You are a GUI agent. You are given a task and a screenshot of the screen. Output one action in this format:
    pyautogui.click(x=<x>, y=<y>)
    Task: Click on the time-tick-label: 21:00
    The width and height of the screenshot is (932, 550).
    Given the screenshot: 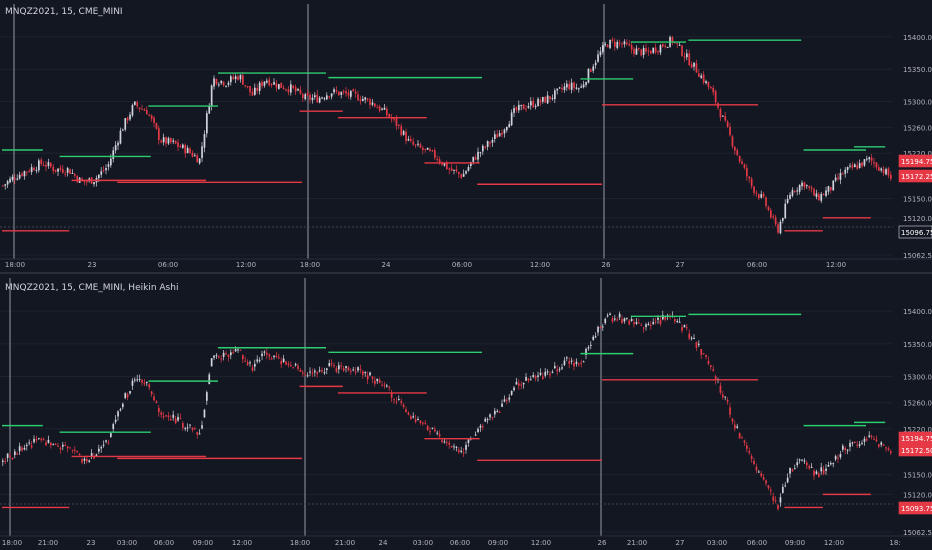 What is the action you would take?
    pyautogui.click(x=637, y=543)
    